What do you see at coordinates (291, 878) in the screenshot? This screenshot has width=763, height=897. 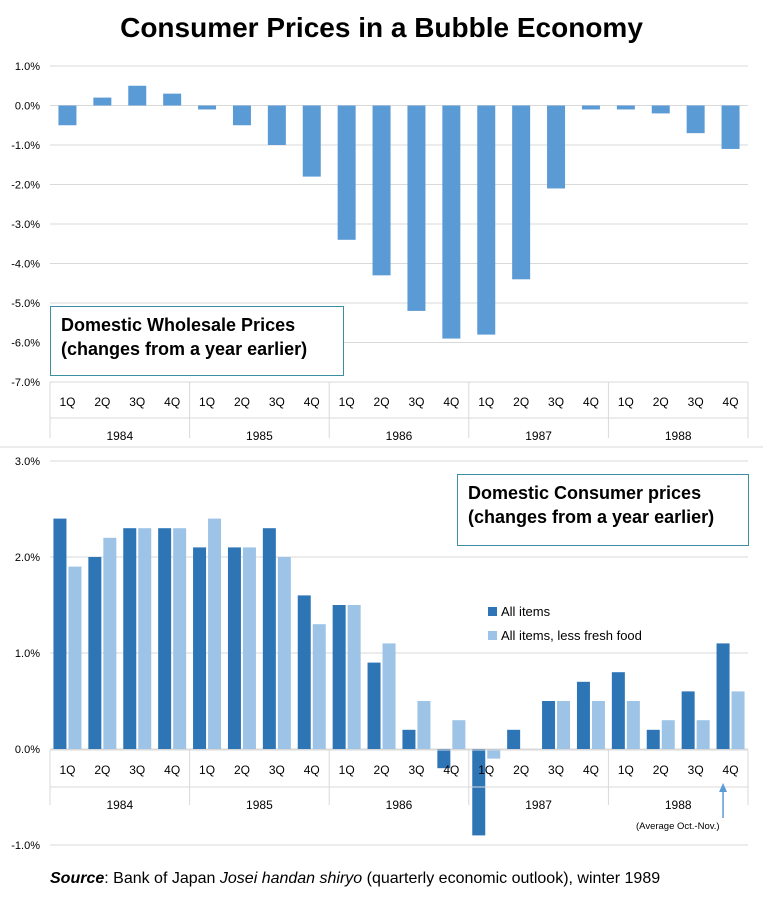 I see `source-italic: Josei handan shiryo` at bounding box center [291, 878].